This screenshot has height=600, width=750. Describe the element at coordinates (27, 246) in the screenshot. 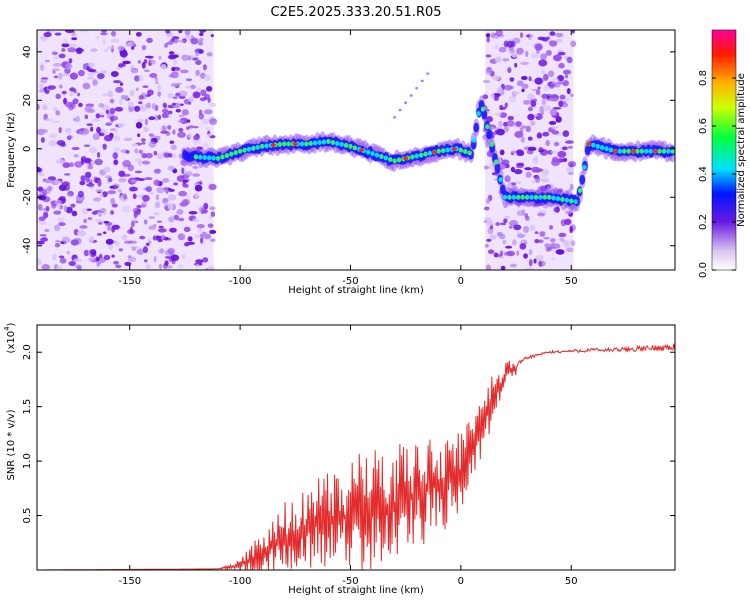

I see `spectrogram-y-tick-label: -40` at that location.